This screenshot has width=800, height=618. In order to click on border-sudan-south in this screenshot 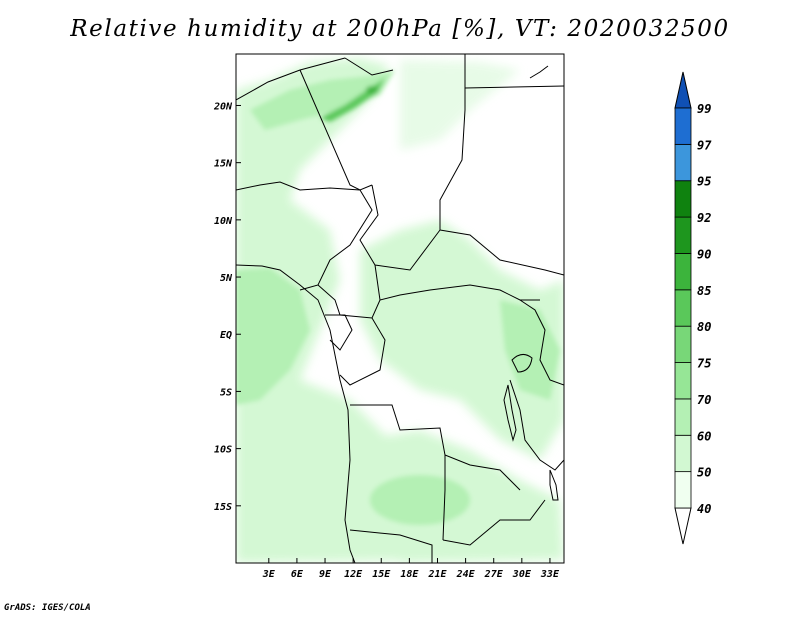, I will do `click(501, 252)`.